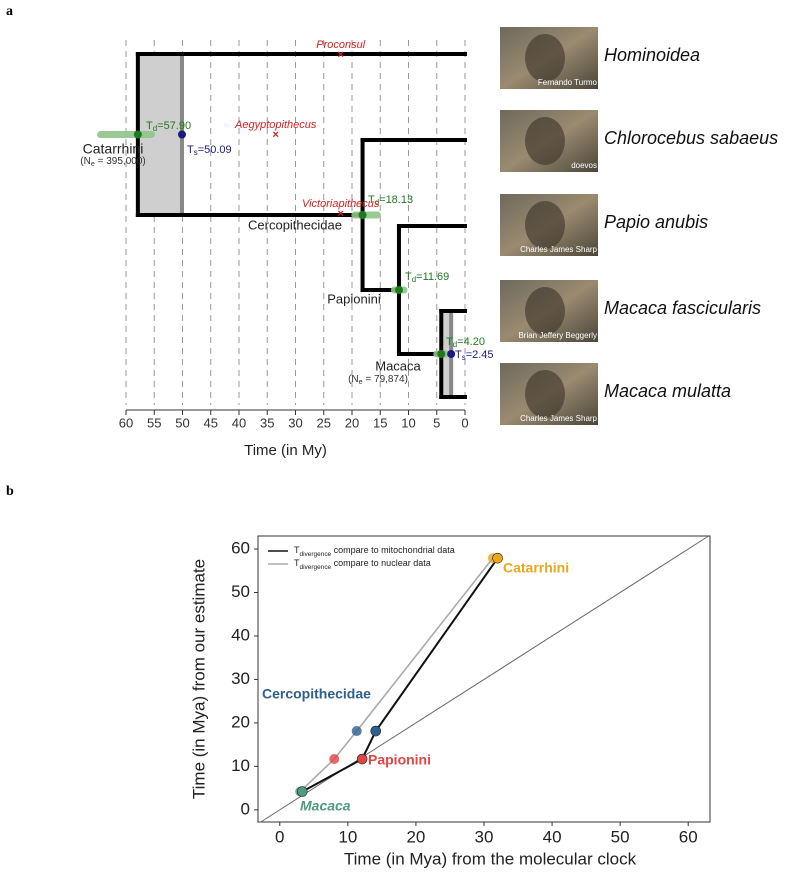 The height and width of the screenshot is (877, 798). I want to click on ts-label: Ts=50.09, so click(209, 150).